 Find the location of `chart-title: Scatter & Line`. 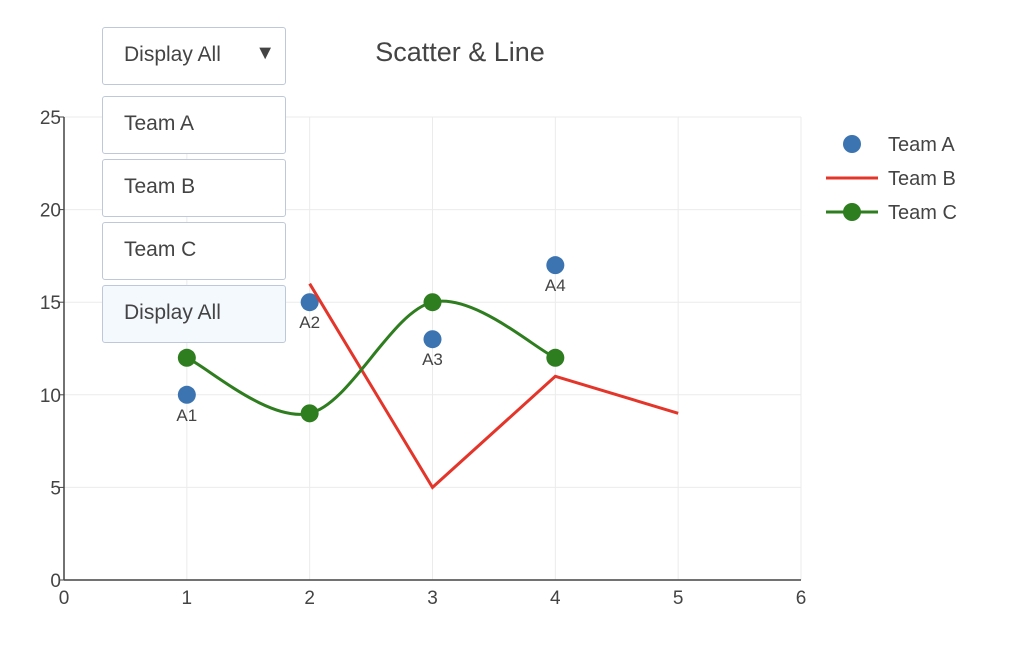

chart-title: Scatter & Line is located at coordinates (460, 52).